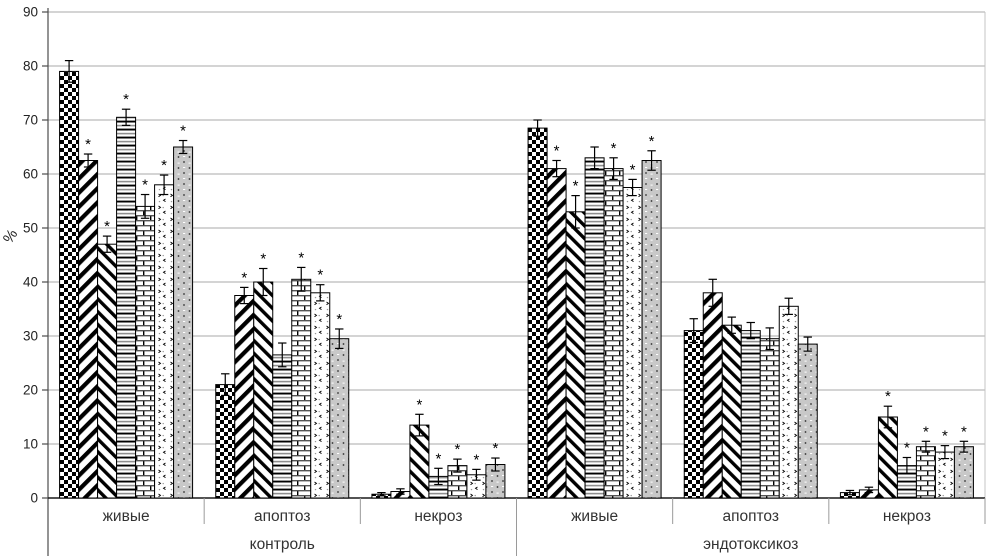  What do you see at coordinates (30, 282) in the screenshot?
I see `y-tick-label: 40` at bounding box center [30, 282].